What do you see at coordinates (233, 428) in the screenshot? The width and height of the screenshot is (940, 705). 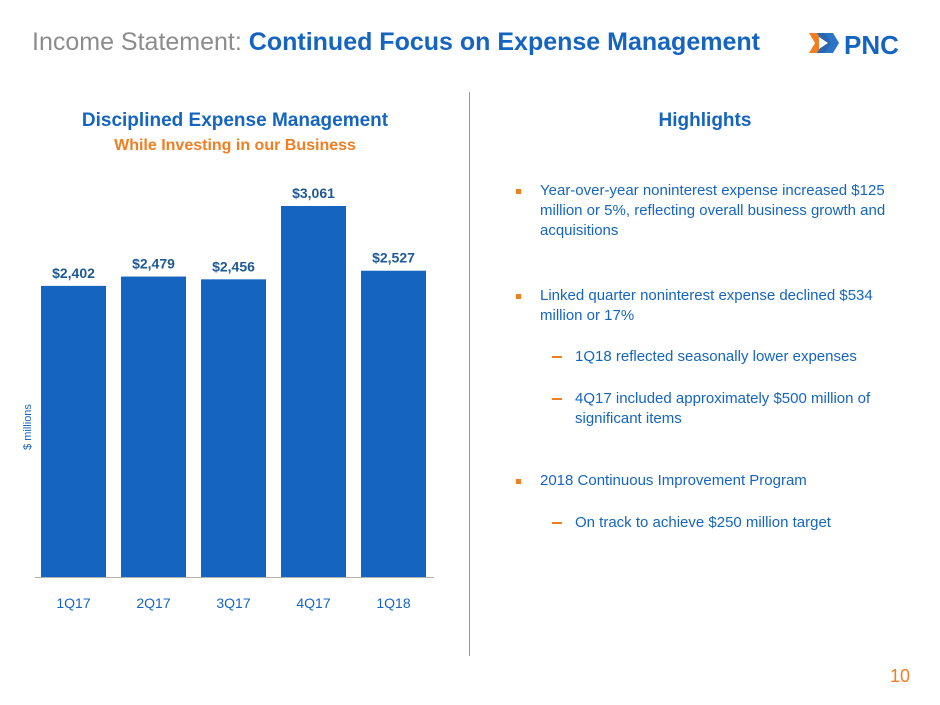 I see `bar-3q17` at bounding box center [233, 428].